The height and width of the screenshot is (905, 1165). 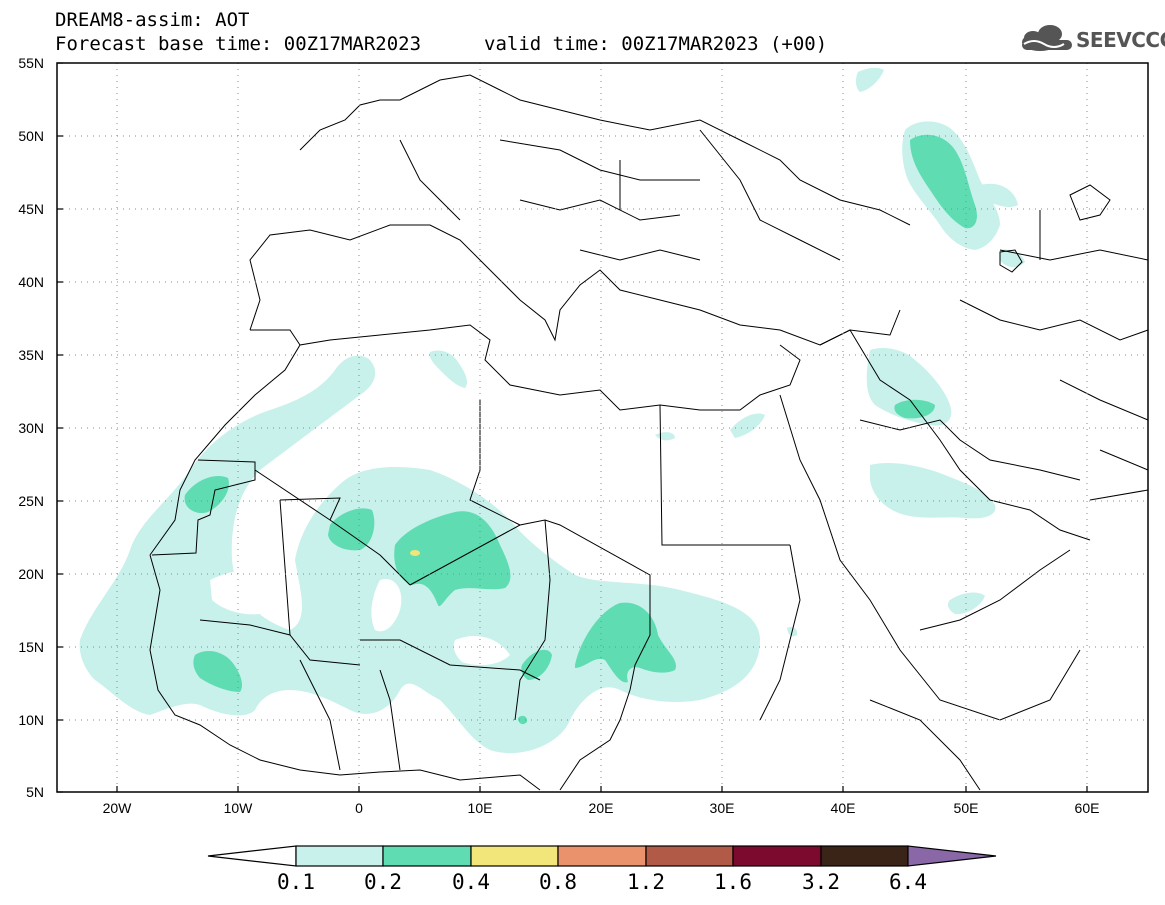 I want to click on colorbar-label: 1.2, so click(x=646, y=882).